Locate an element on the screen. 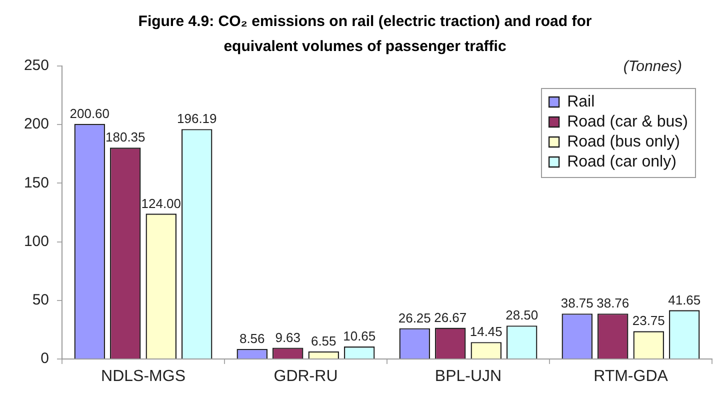  chart-title: Figure 4.9: CO₂ emissions on rail (electric traction) and road for equivalent volumes of passenger traffic is located at coordinates (365, 34).